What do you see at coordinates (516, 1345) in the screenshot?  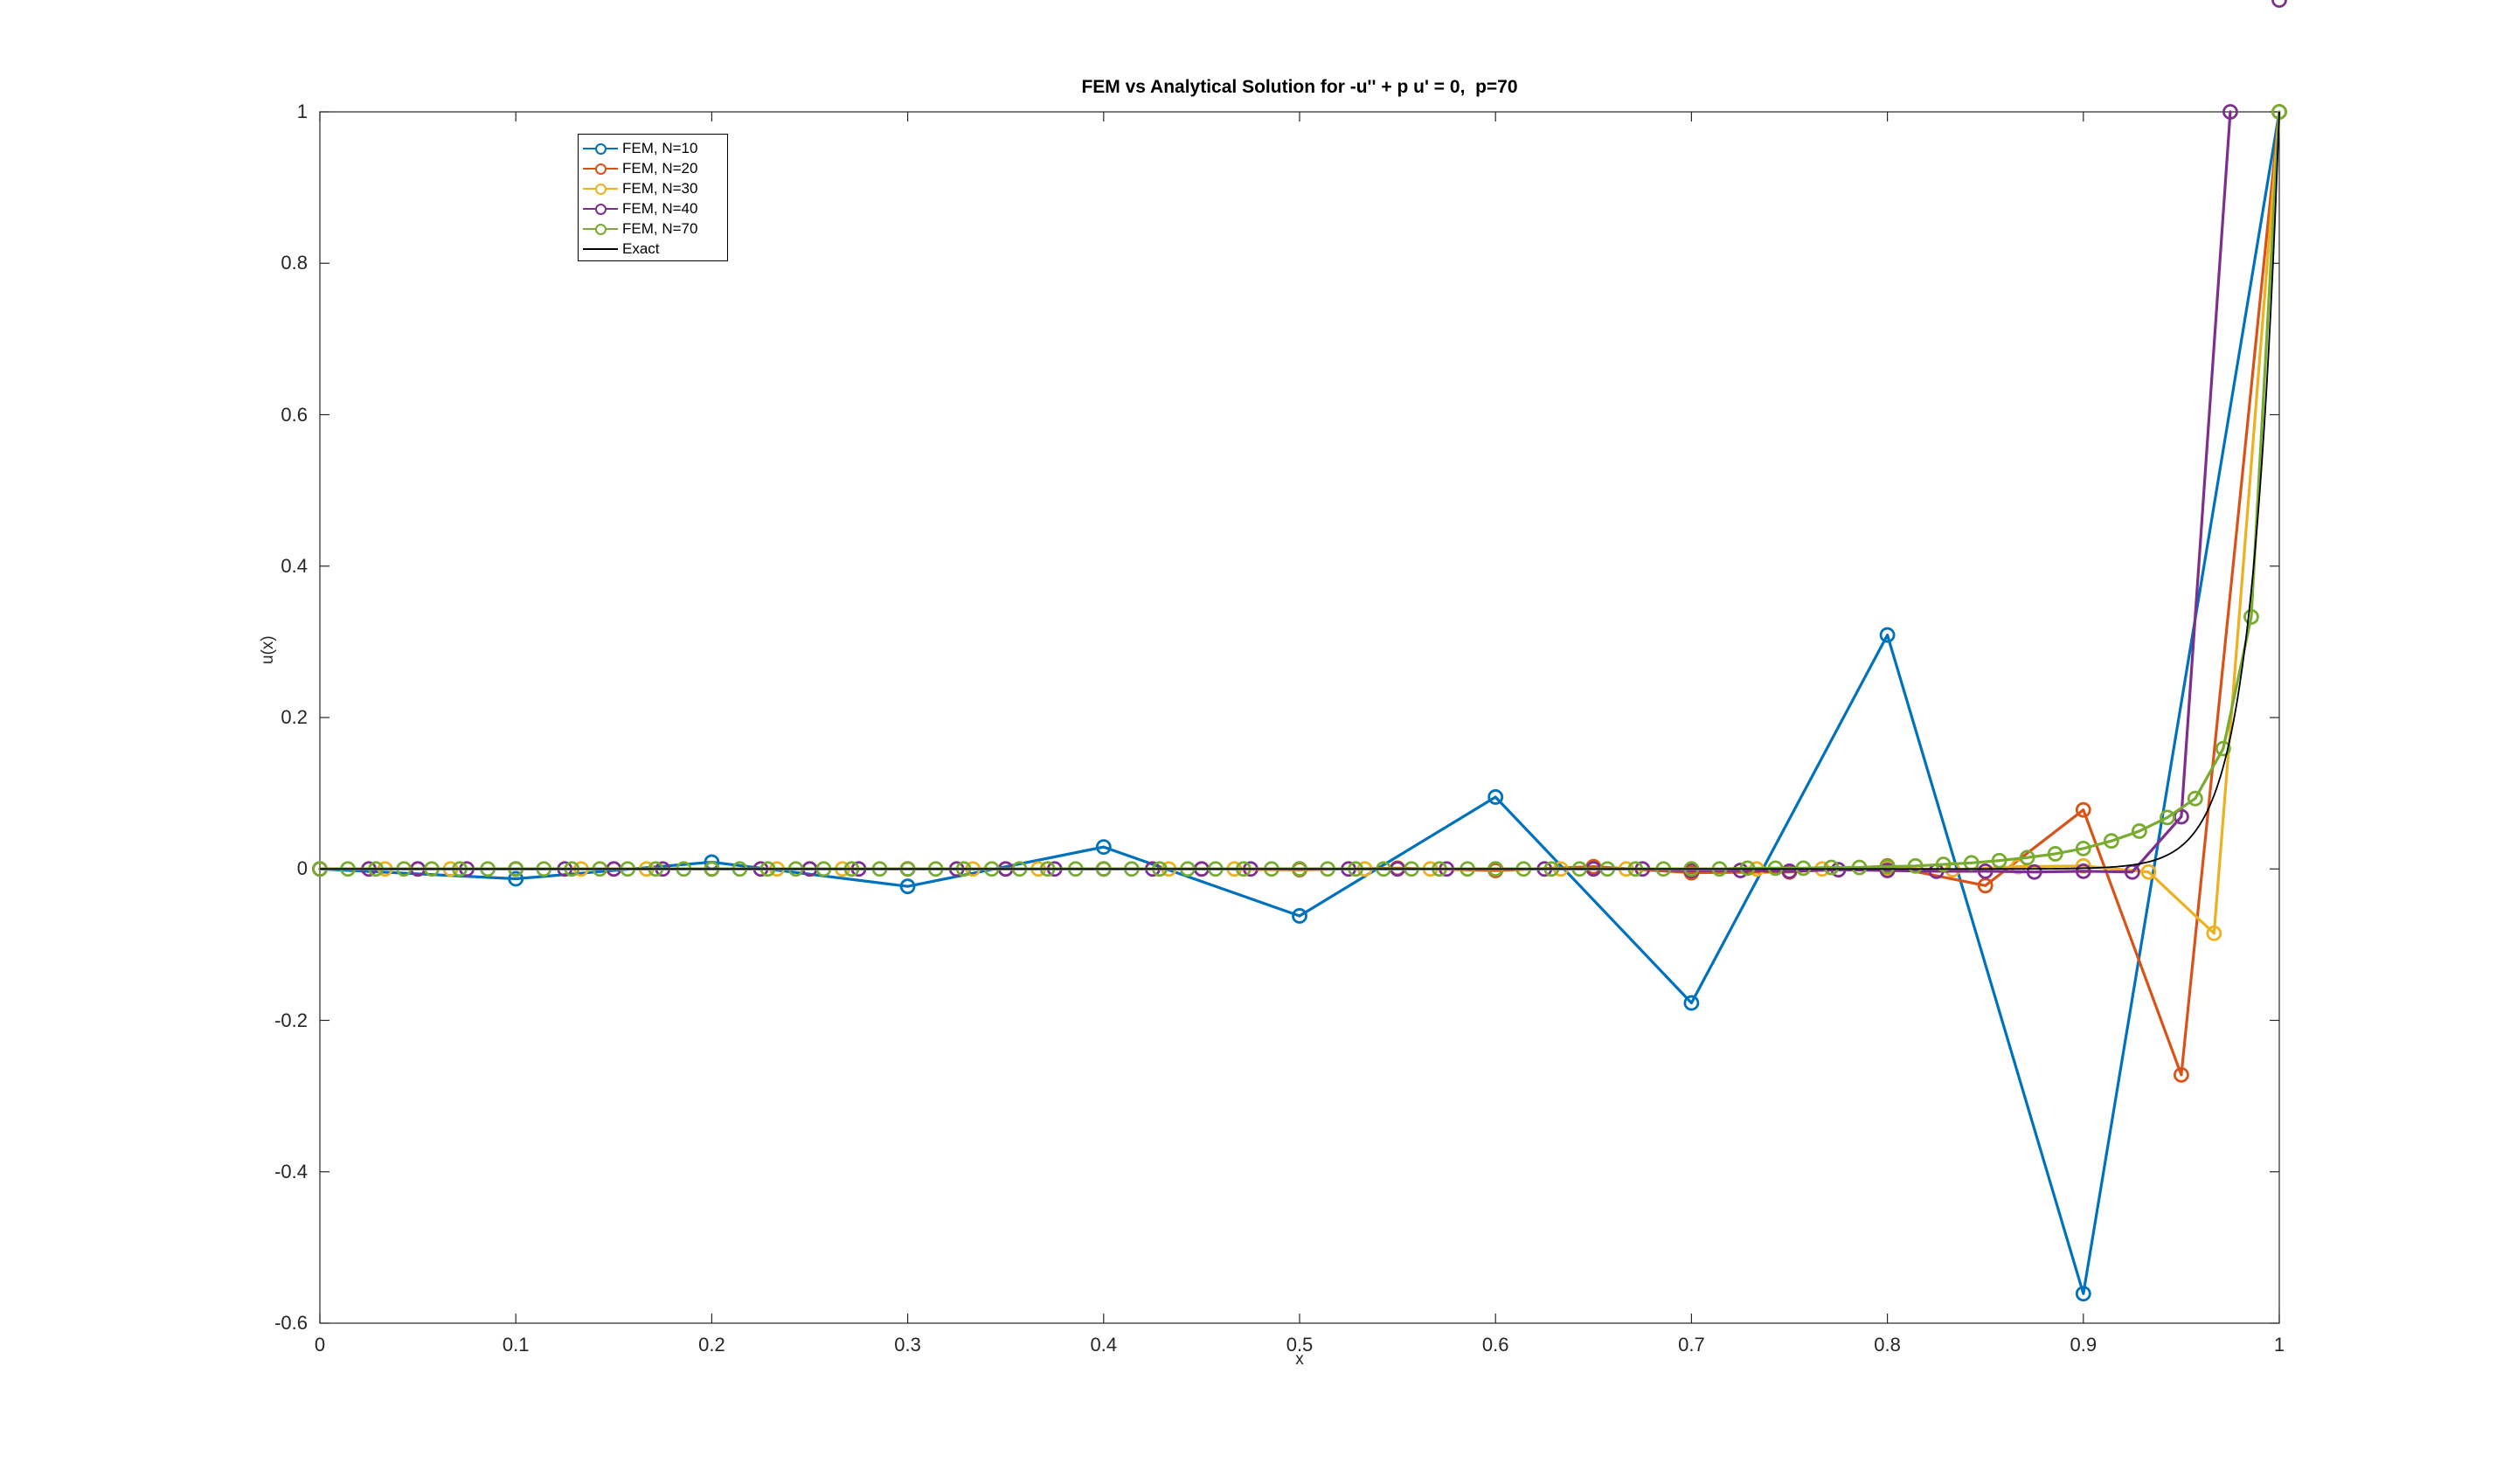 I see `x-tick-label: 0.1` at bounding box center [516, 1345].